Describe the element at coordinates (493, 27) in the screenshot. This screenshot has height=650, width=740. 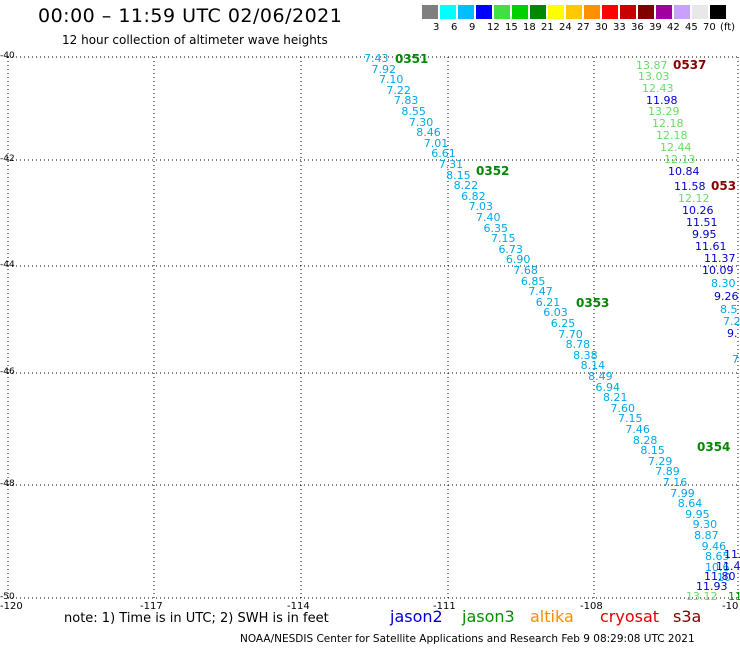
I see `legend-label: 12` at that location.